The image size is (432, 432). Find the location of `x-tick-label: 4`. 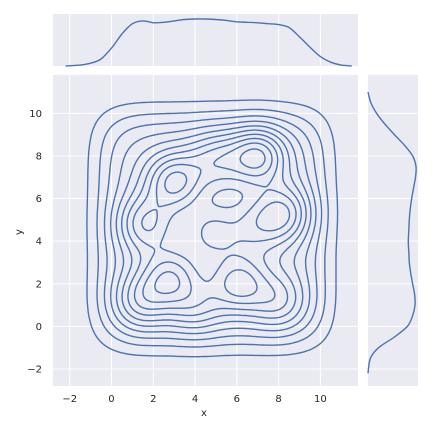

x-tick-label: 4 is located at coordinates (195, 399).